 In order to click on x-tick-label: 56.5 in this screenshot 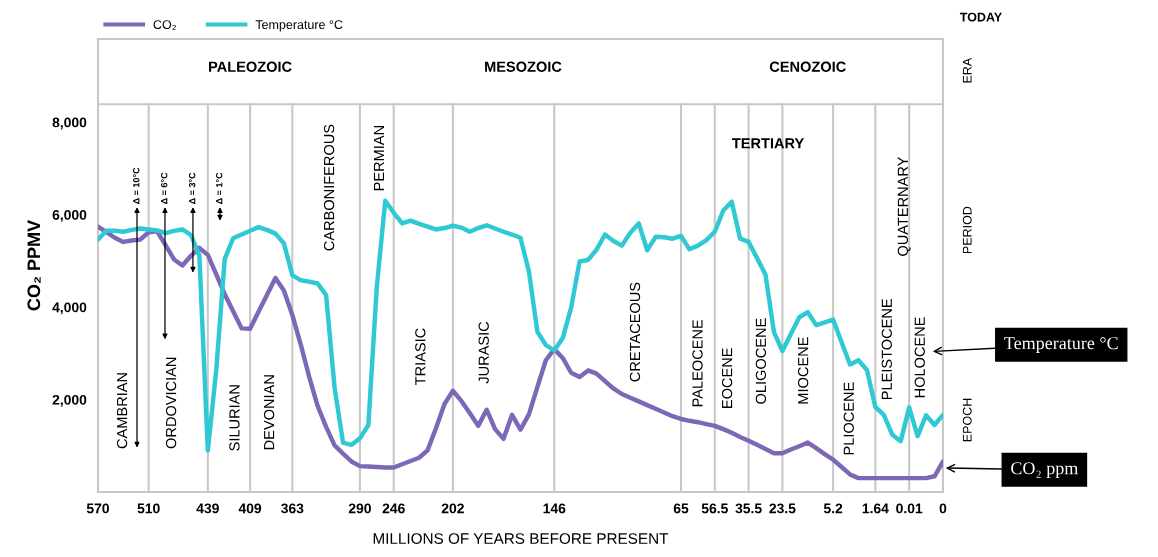, I will do `click(714, 508)`.